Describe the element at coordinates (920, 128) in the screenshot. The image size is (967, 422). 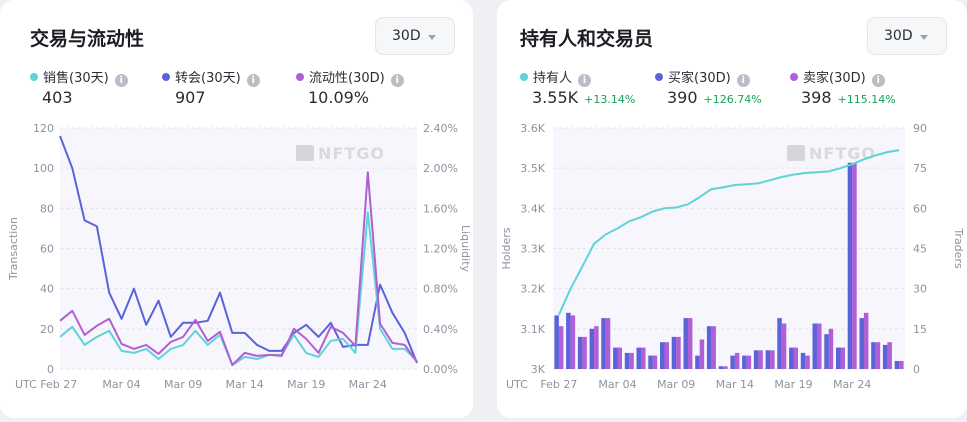
I see `y2-tick-label: 90` at that location.